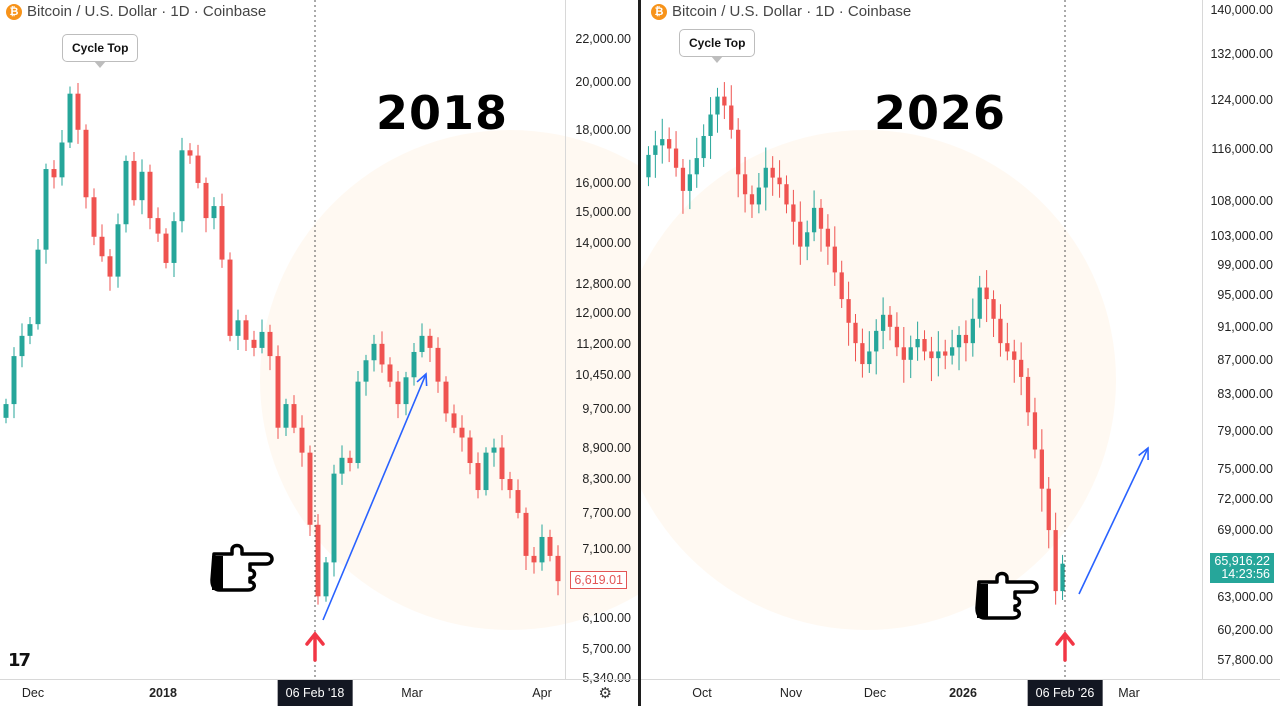  I want to click on crosshair-date-badge: 06 Feb '18, so click(315, 693).